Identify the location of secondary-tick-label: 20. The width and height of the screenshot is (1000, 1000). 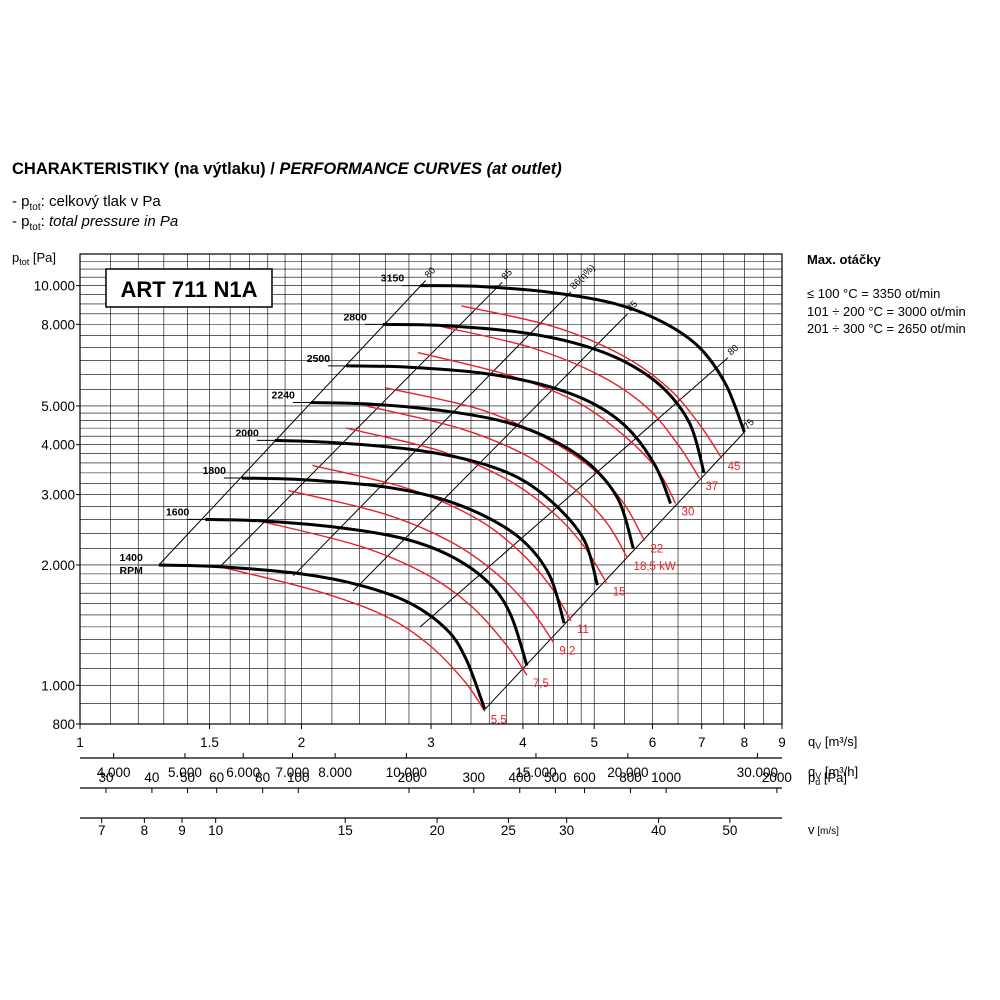
(437, 830).